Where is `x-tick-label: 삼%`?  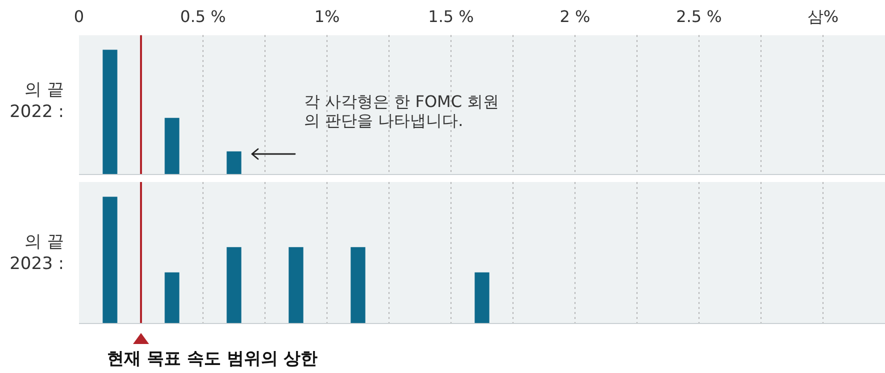 x-tick-label: 삼% is located at coordinates (823, 16).